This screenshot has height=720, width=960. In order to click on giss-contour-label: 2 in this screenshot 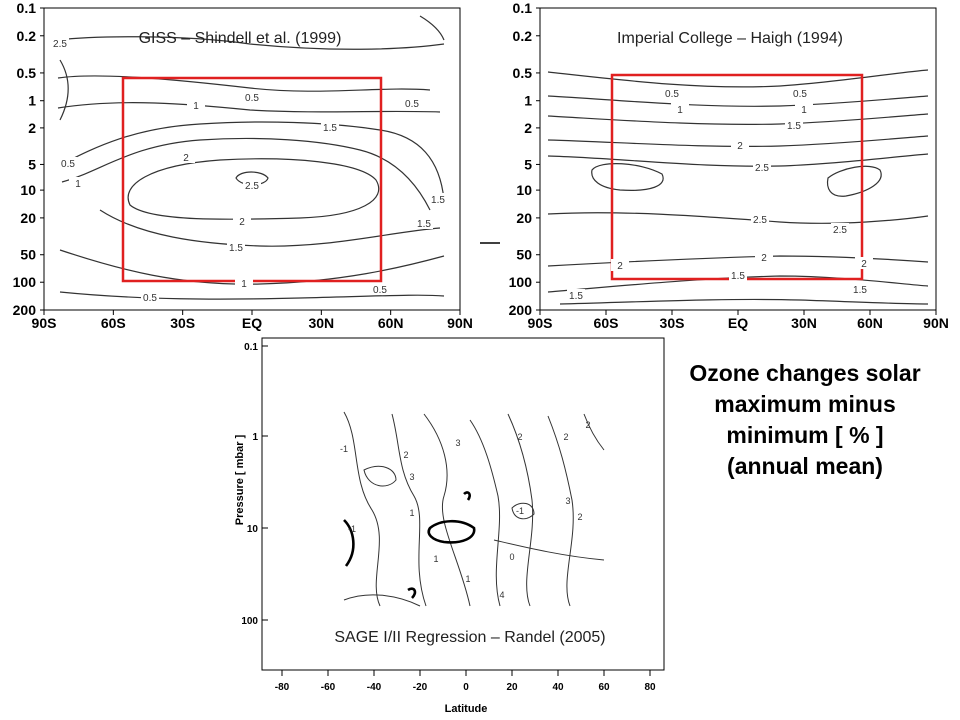, I will do `click(242, 222)`.